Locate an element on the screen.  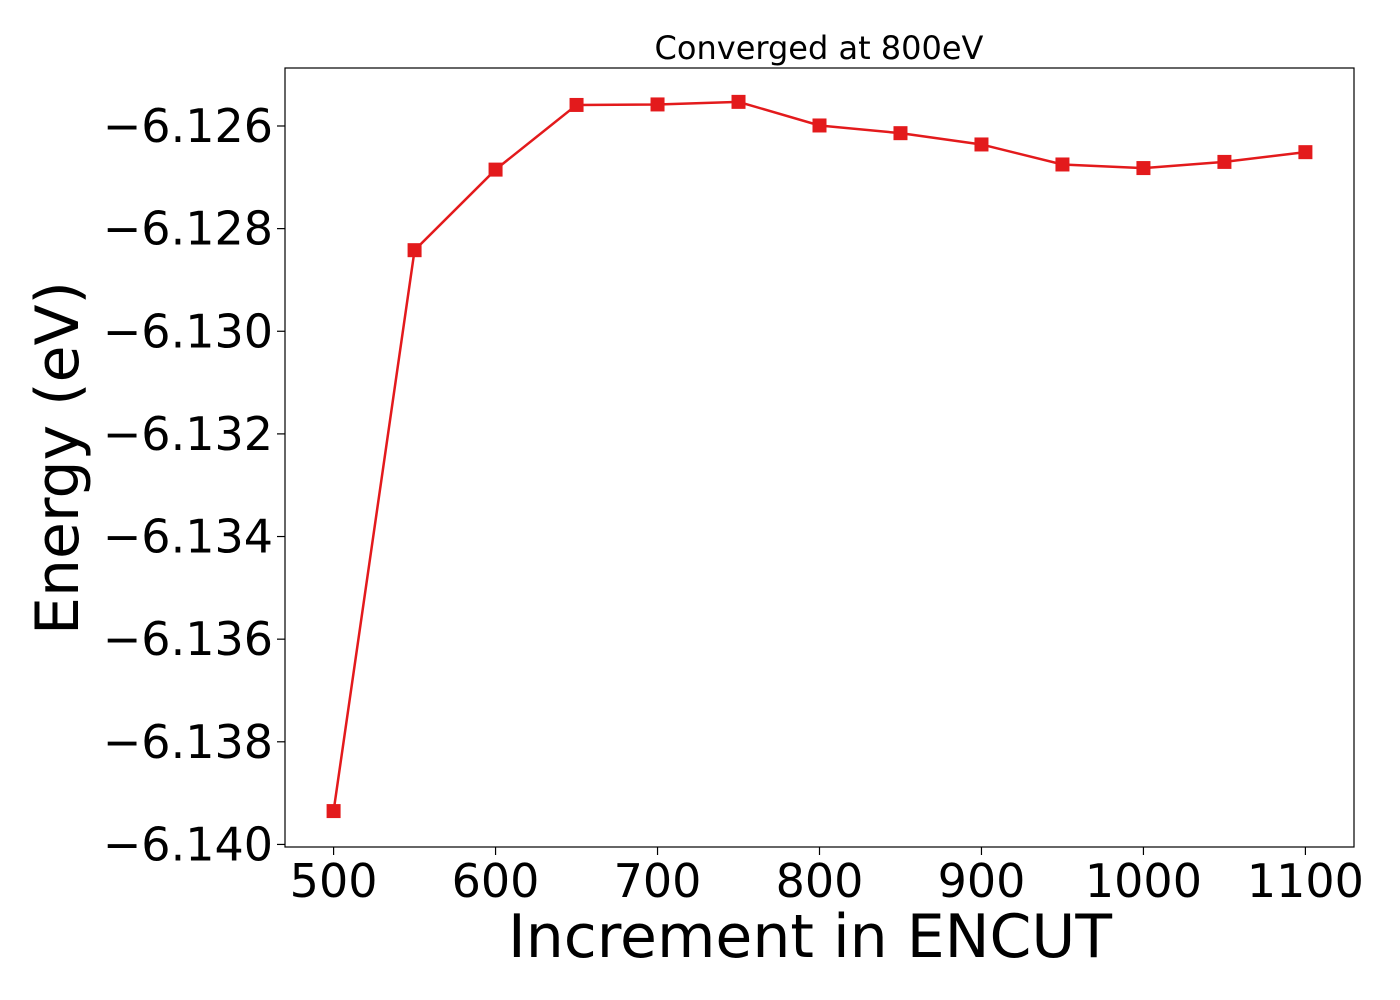
y-tick-label: −6.136 is located at coordinates (188, 639).